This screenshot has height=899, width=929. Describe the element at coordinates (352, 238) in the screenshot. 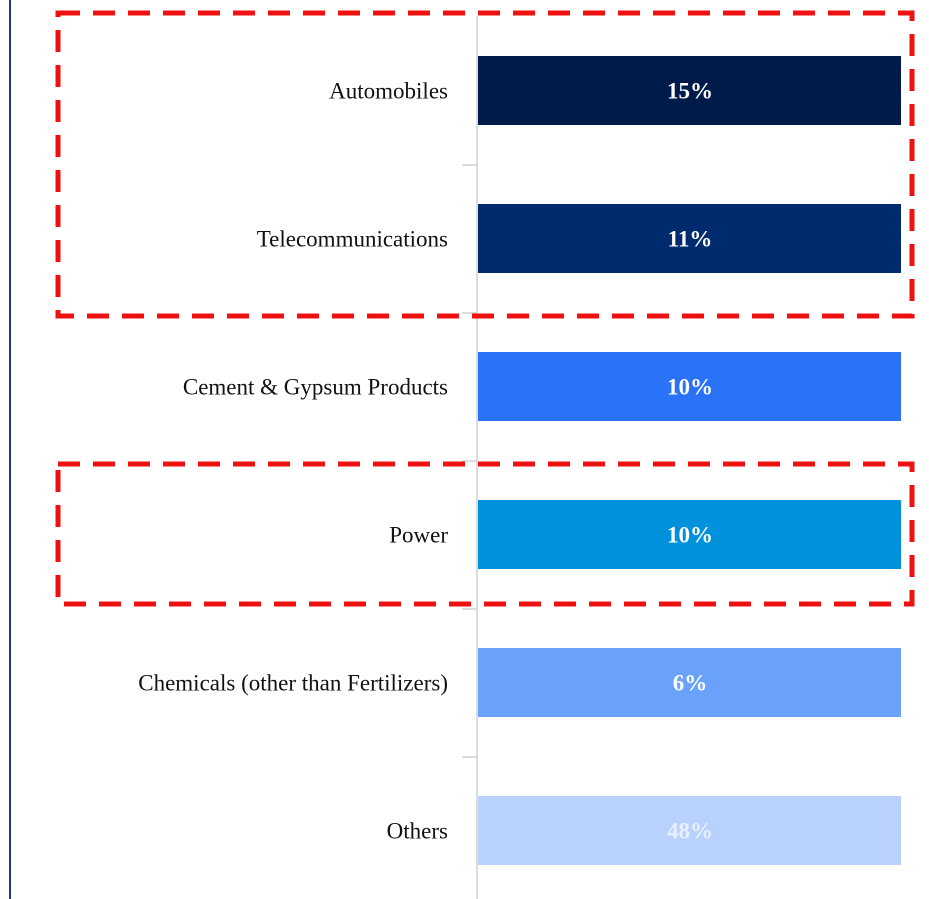

I see `category-label: Telecommunications` at that location.